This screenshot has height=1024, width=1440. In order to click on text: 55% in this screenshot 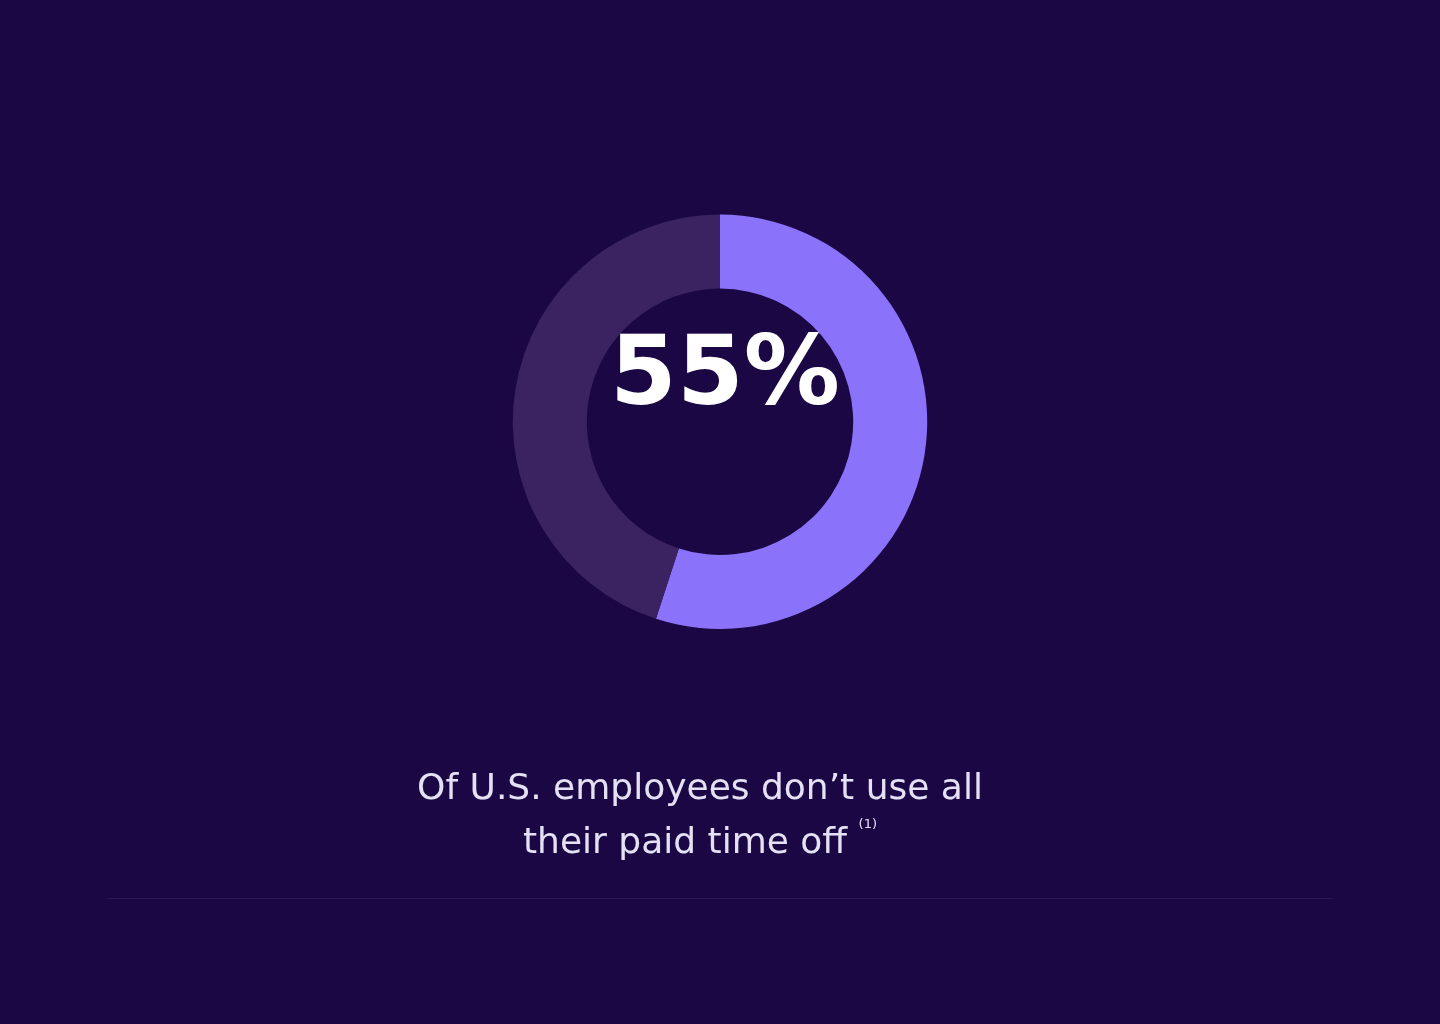, I will do `click(725, 370)`.